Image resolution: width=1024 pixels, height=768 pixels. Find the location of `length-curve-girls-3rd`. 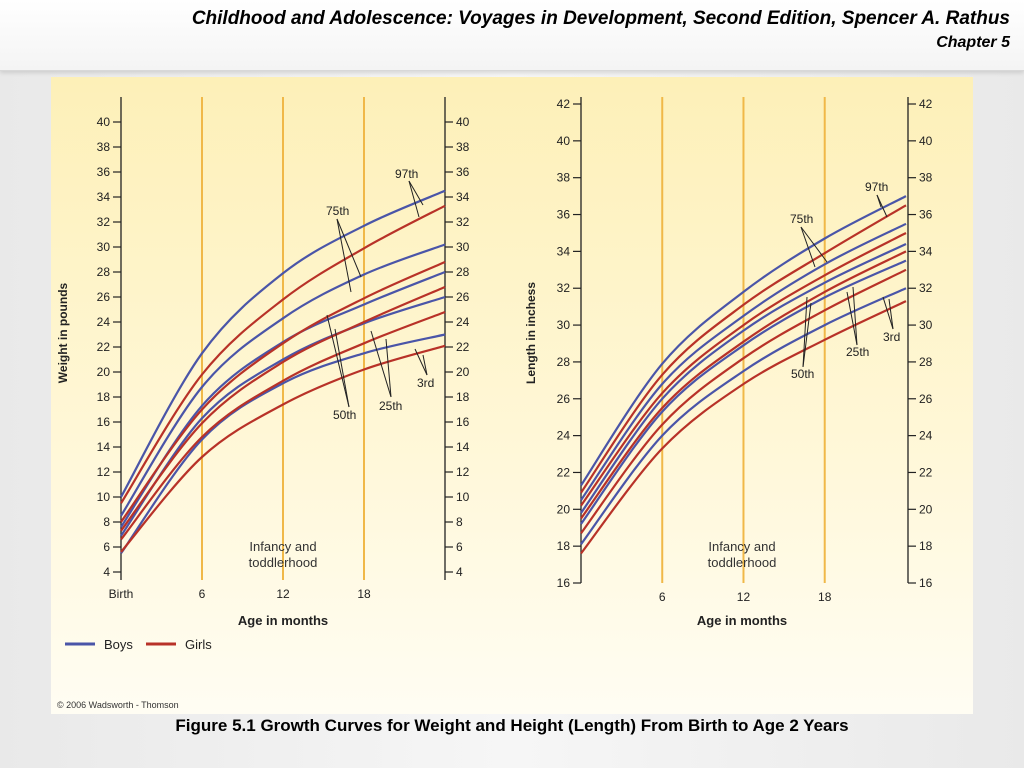

length-curve-girls-3rd is located at coordinates (743, 427).